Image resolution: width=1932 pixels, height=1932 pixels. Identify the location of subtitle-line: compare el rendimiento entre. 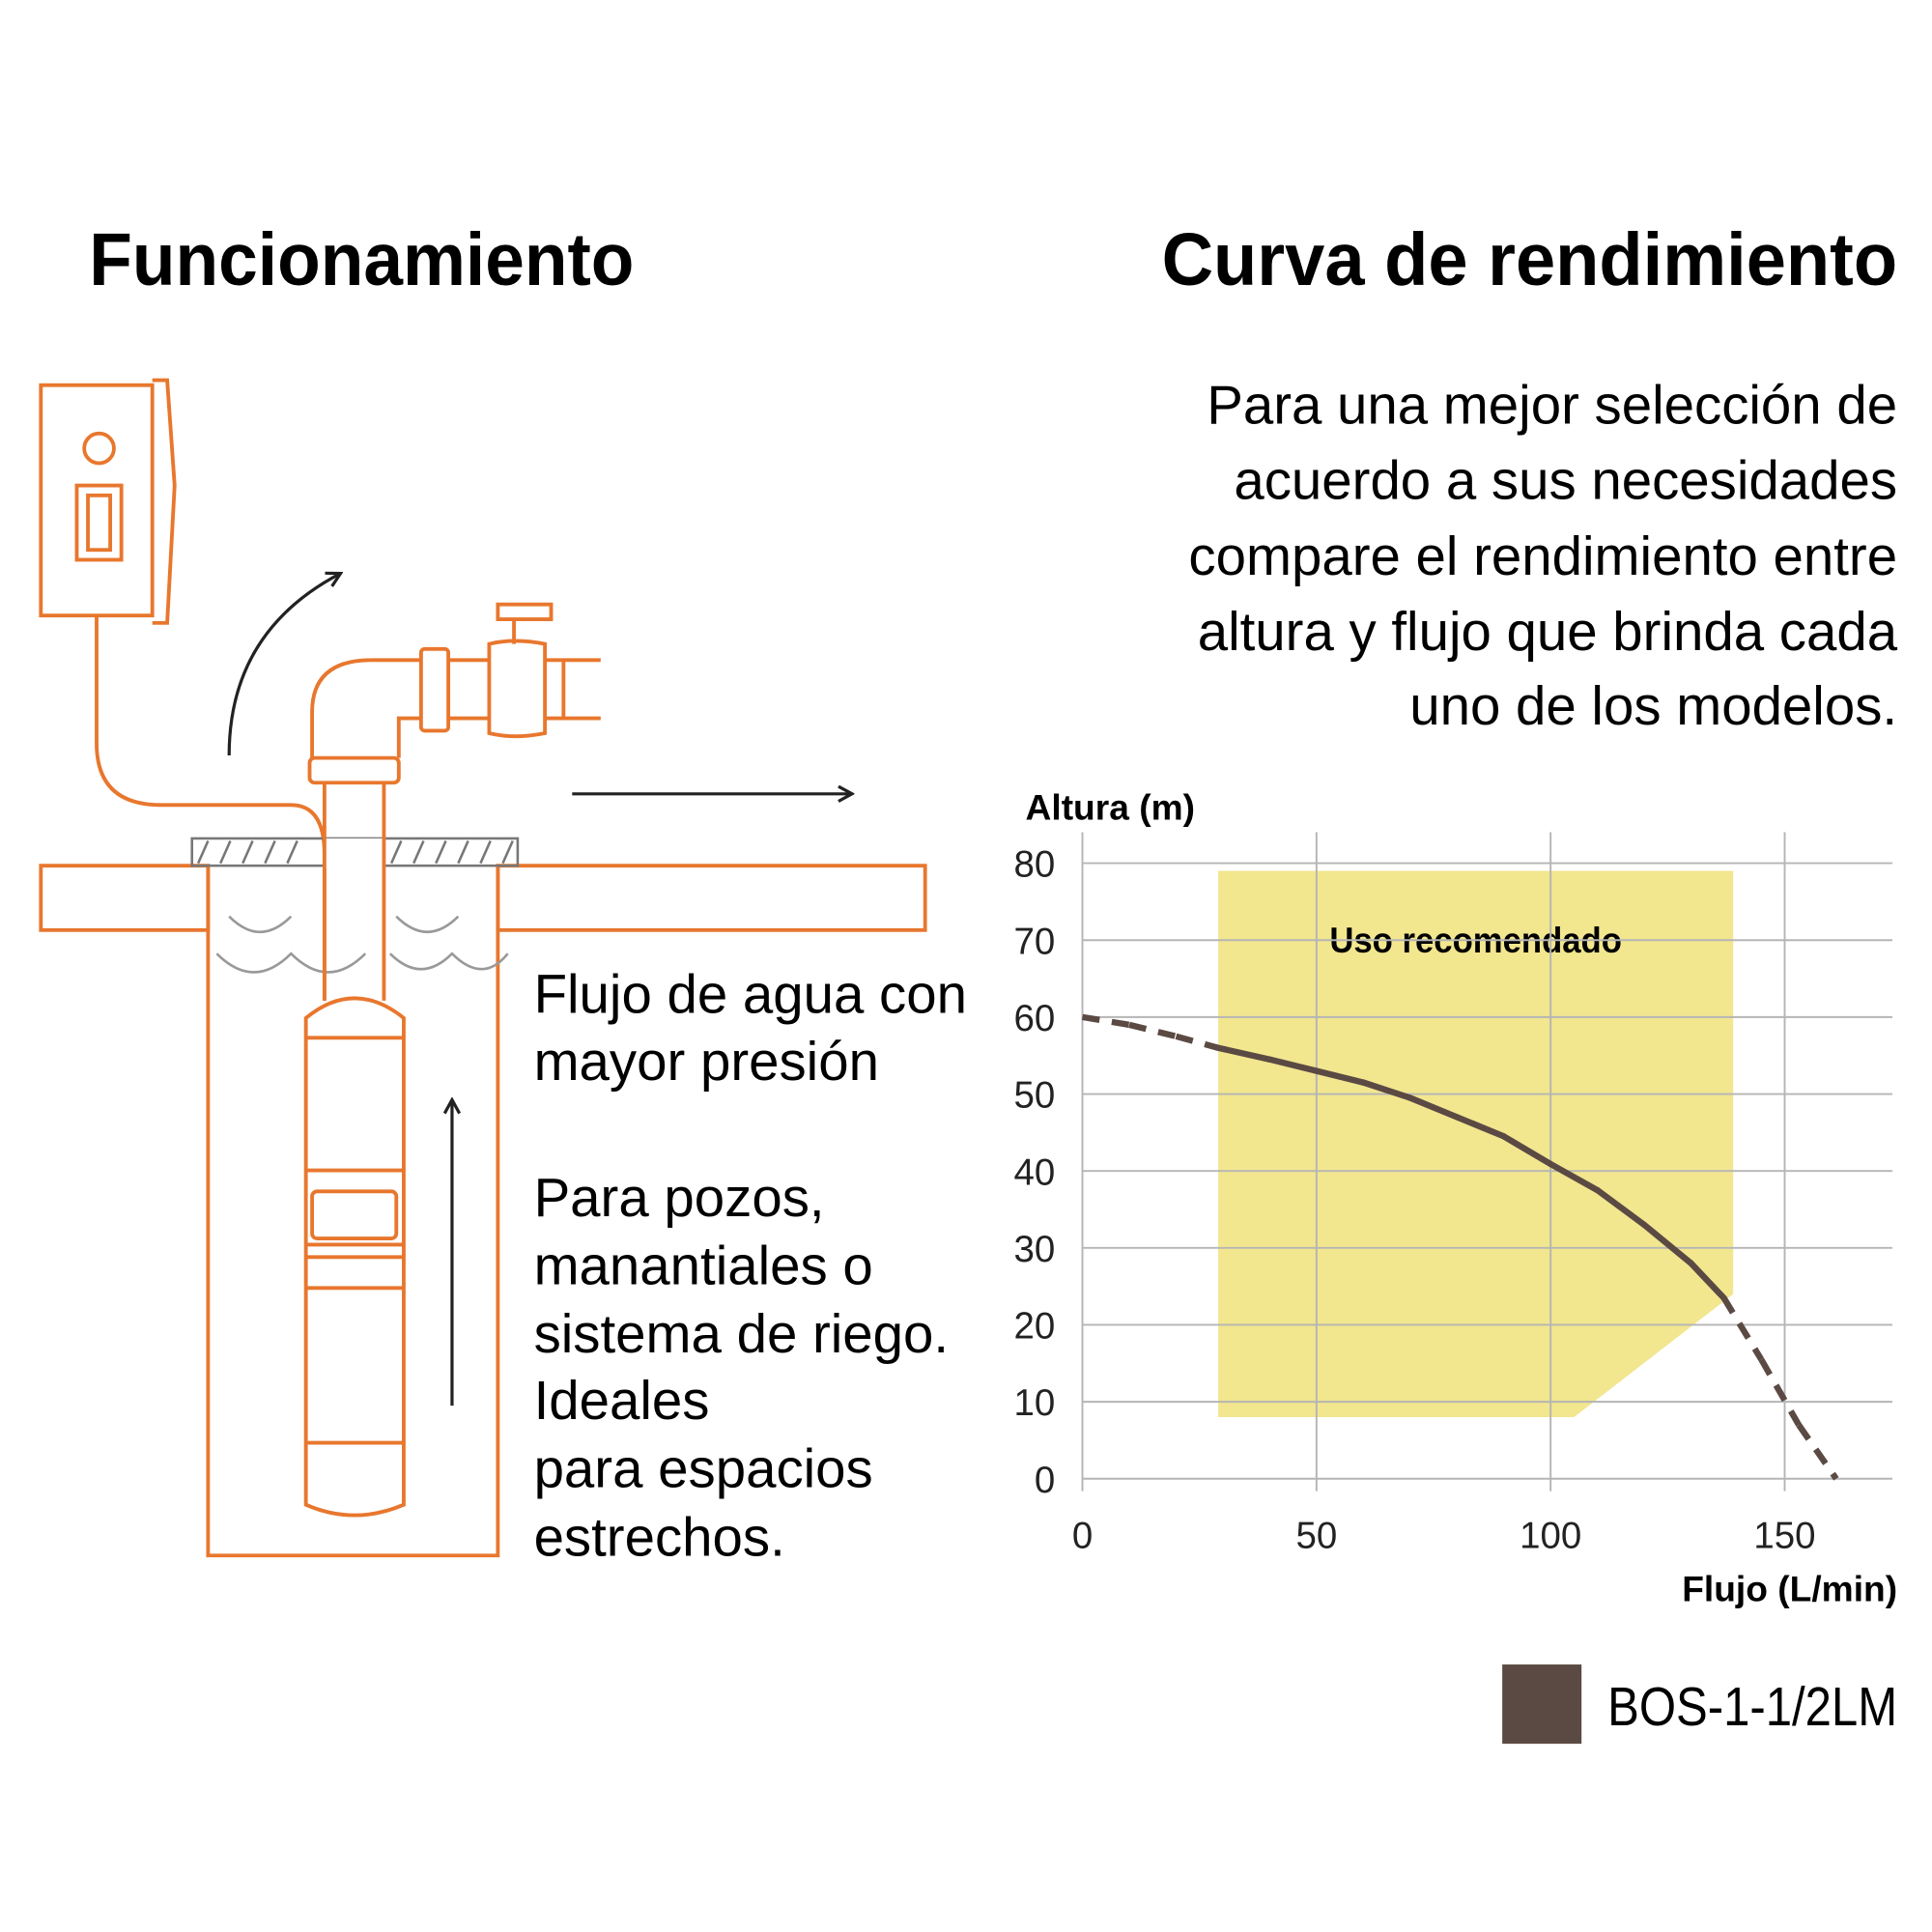
(1542, 556).